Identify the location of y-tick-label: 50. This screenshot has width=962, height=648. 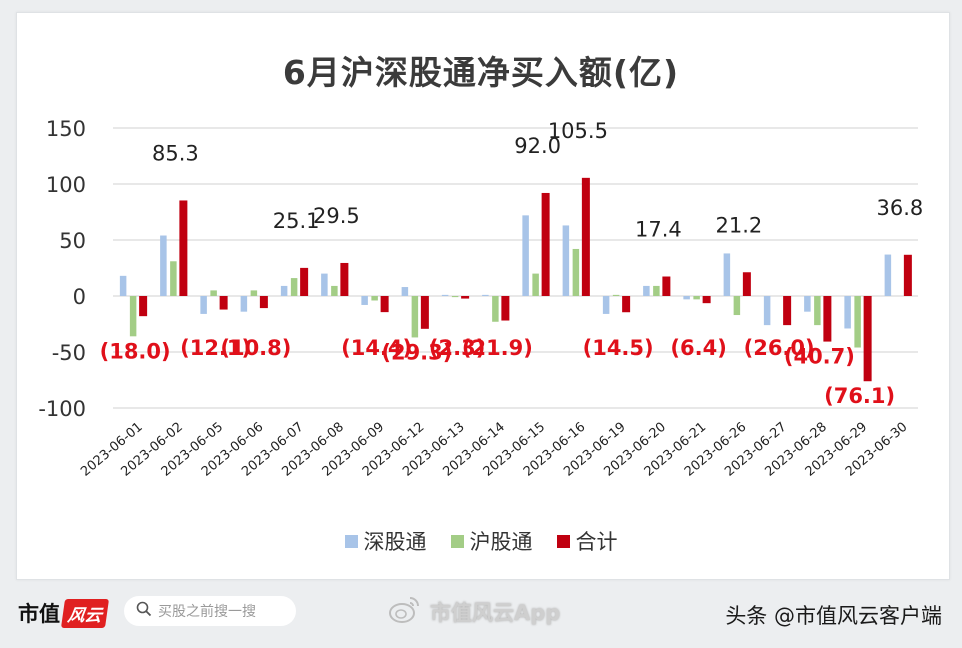
(72, 241).